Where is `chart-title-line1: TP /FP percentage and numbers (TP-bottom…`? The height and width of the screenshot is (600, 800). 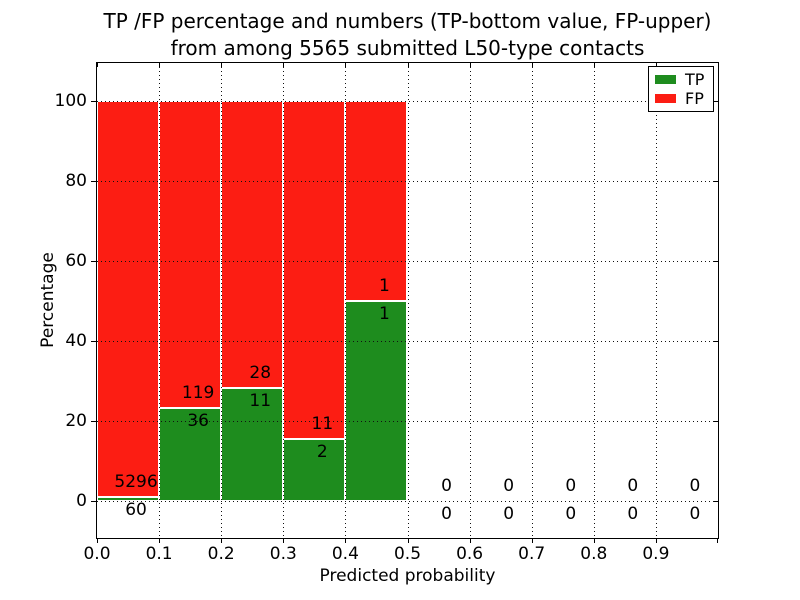
chart-title-line1: TP /FP percentage and numbers (TP-bottom… is located at coordinates (407, 21).